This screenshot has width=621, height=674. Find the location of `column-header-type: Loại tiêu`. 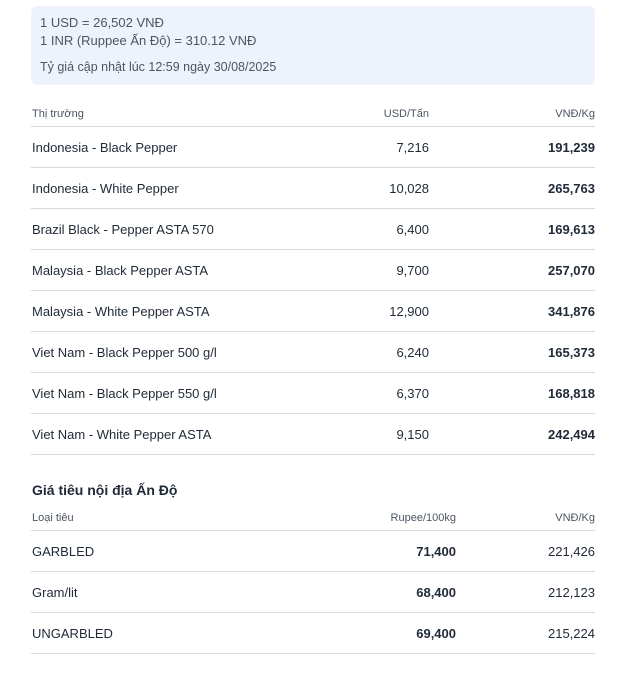

column-header-type: Loại tiêu is located at coordinates (53, 518).